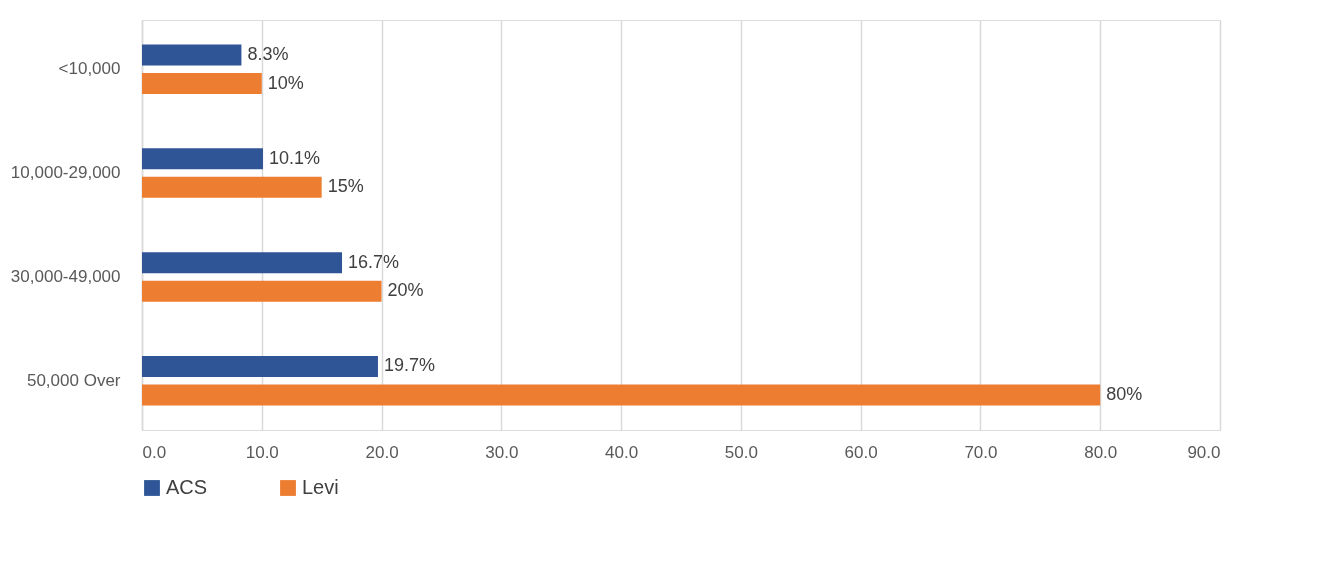  Describe the element at coordinates (1101, 452) in the screenshot. I see `x-tick-label: 80.0` at that location.